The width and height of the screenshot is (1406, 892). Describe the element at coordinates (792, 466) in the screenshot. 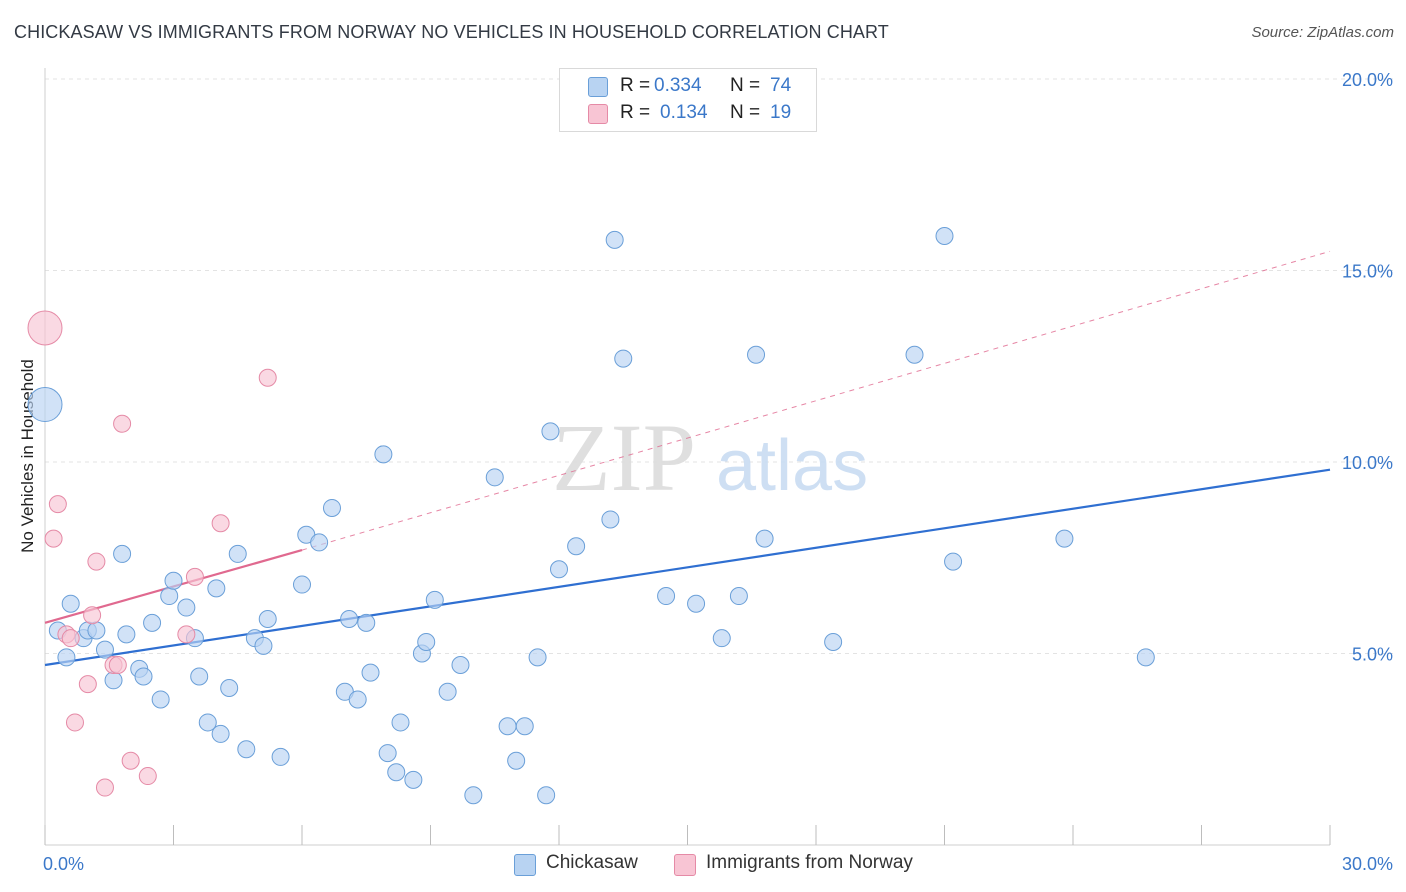

I see `watermark-atlas: atlas` at that location.